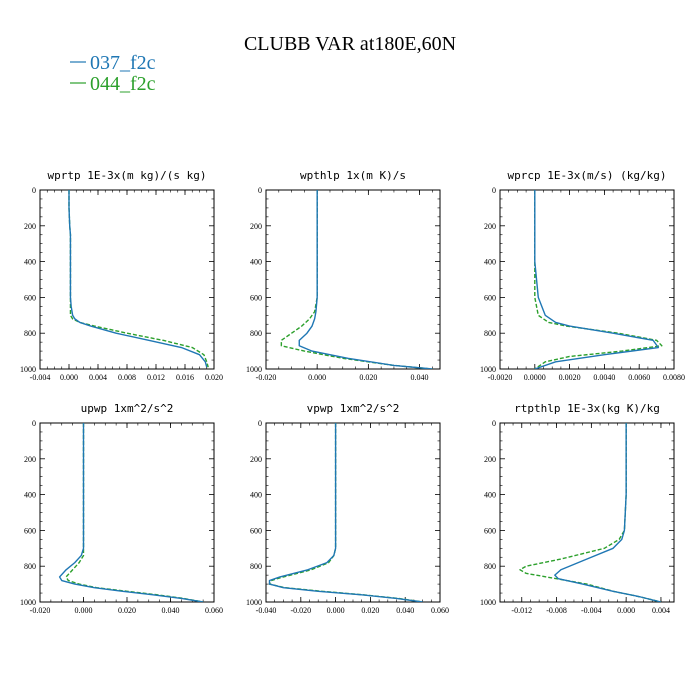  I want to click on x-tick-label: 0.008, so click(127, 377).